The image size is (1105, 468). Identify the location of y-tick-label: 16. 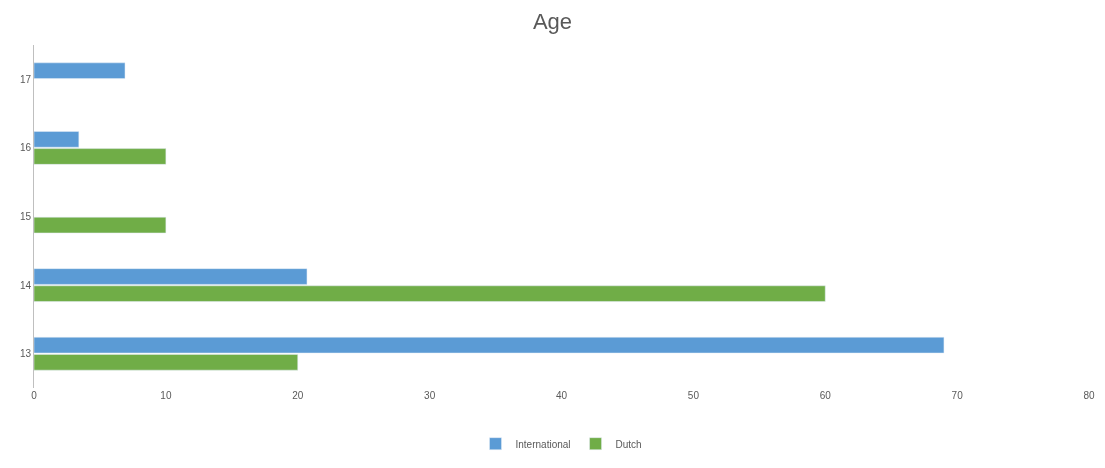
(25, 148).